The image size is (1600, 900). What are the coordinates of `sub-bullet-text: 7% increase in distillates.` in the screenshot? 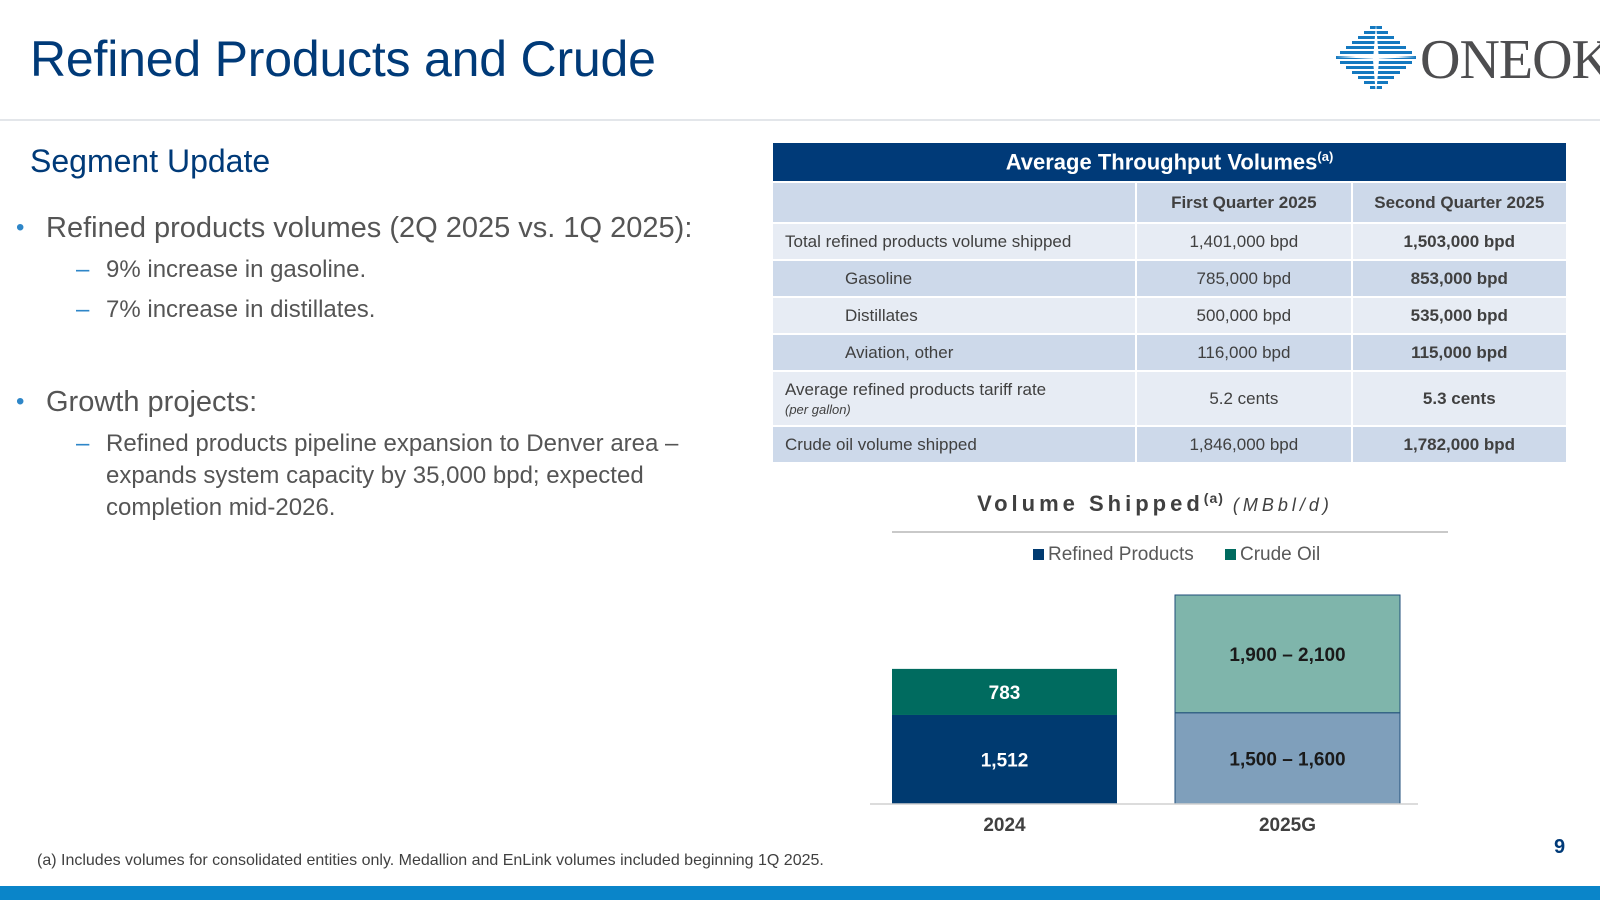 It's located at (241, 309).